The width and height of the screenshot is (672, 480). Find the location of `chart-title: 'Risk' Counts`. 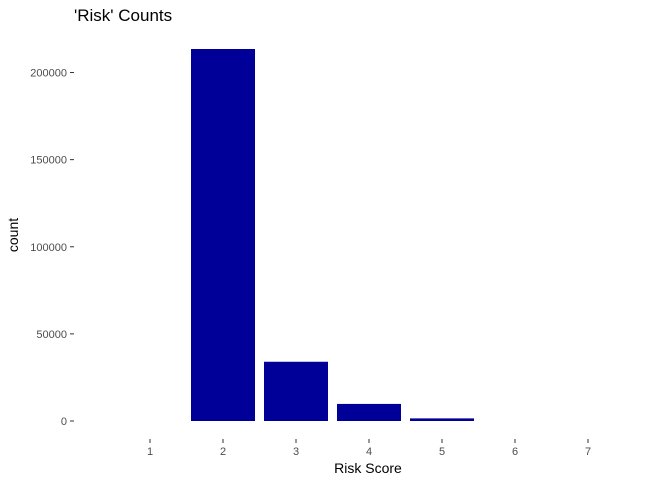

chart-title: 'Risk' Counts is located at coordinates (123, 15).